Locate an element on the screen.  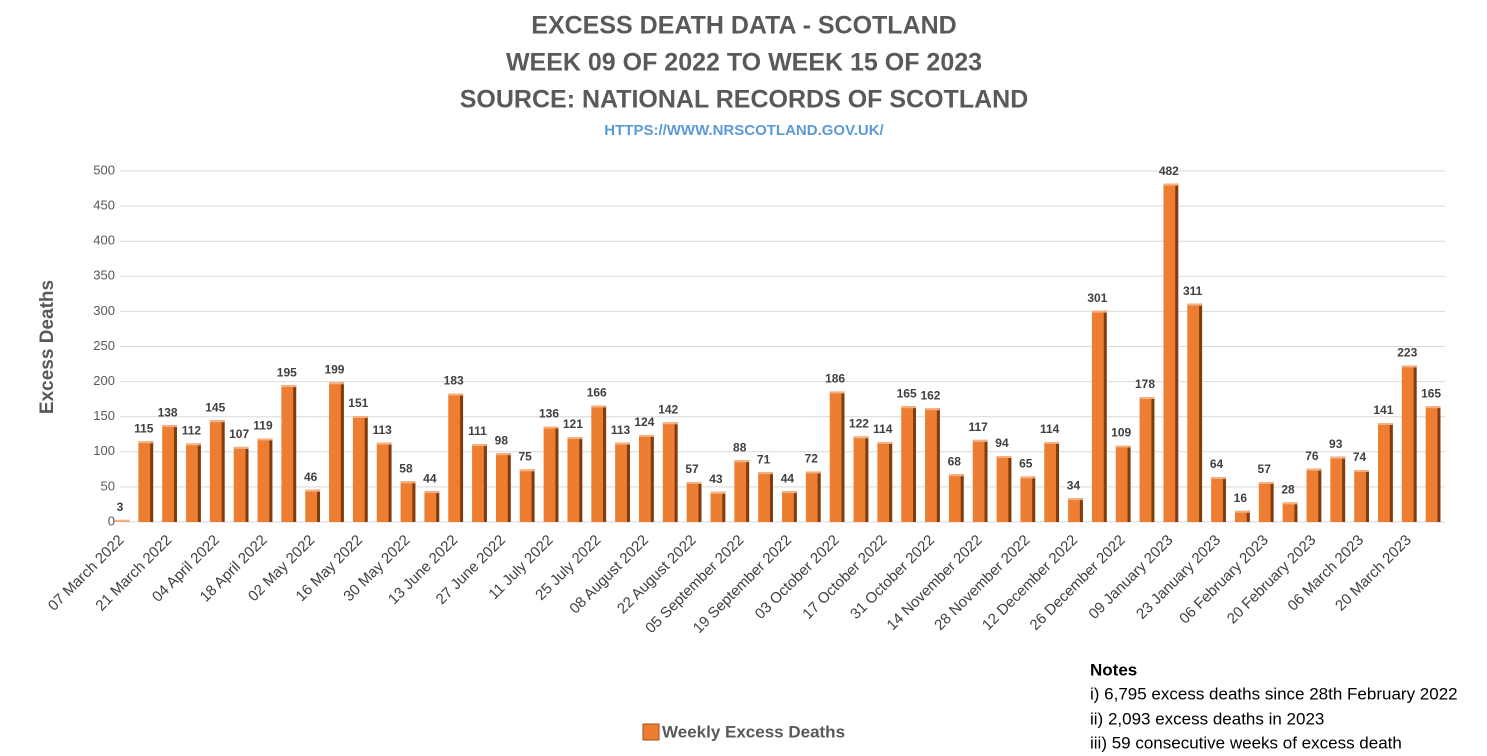
x-tick-label: 17 October 2022 is located at coordinates (844, 577).